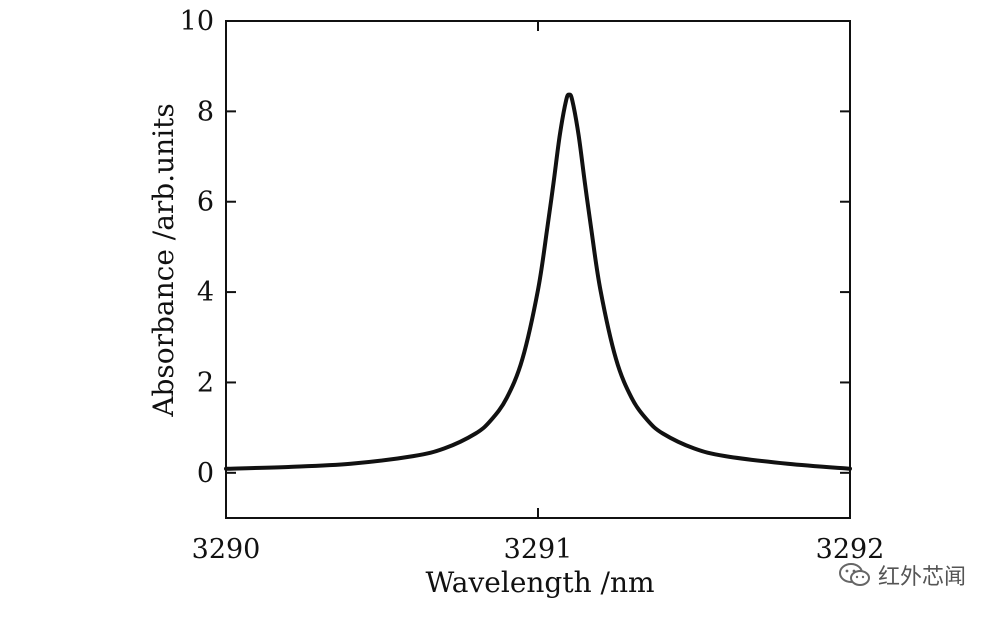  What do you see at coordinates (205, 292) in the screenshot?
I see `y-tick-label: 4` at bounding box center [205, 292].